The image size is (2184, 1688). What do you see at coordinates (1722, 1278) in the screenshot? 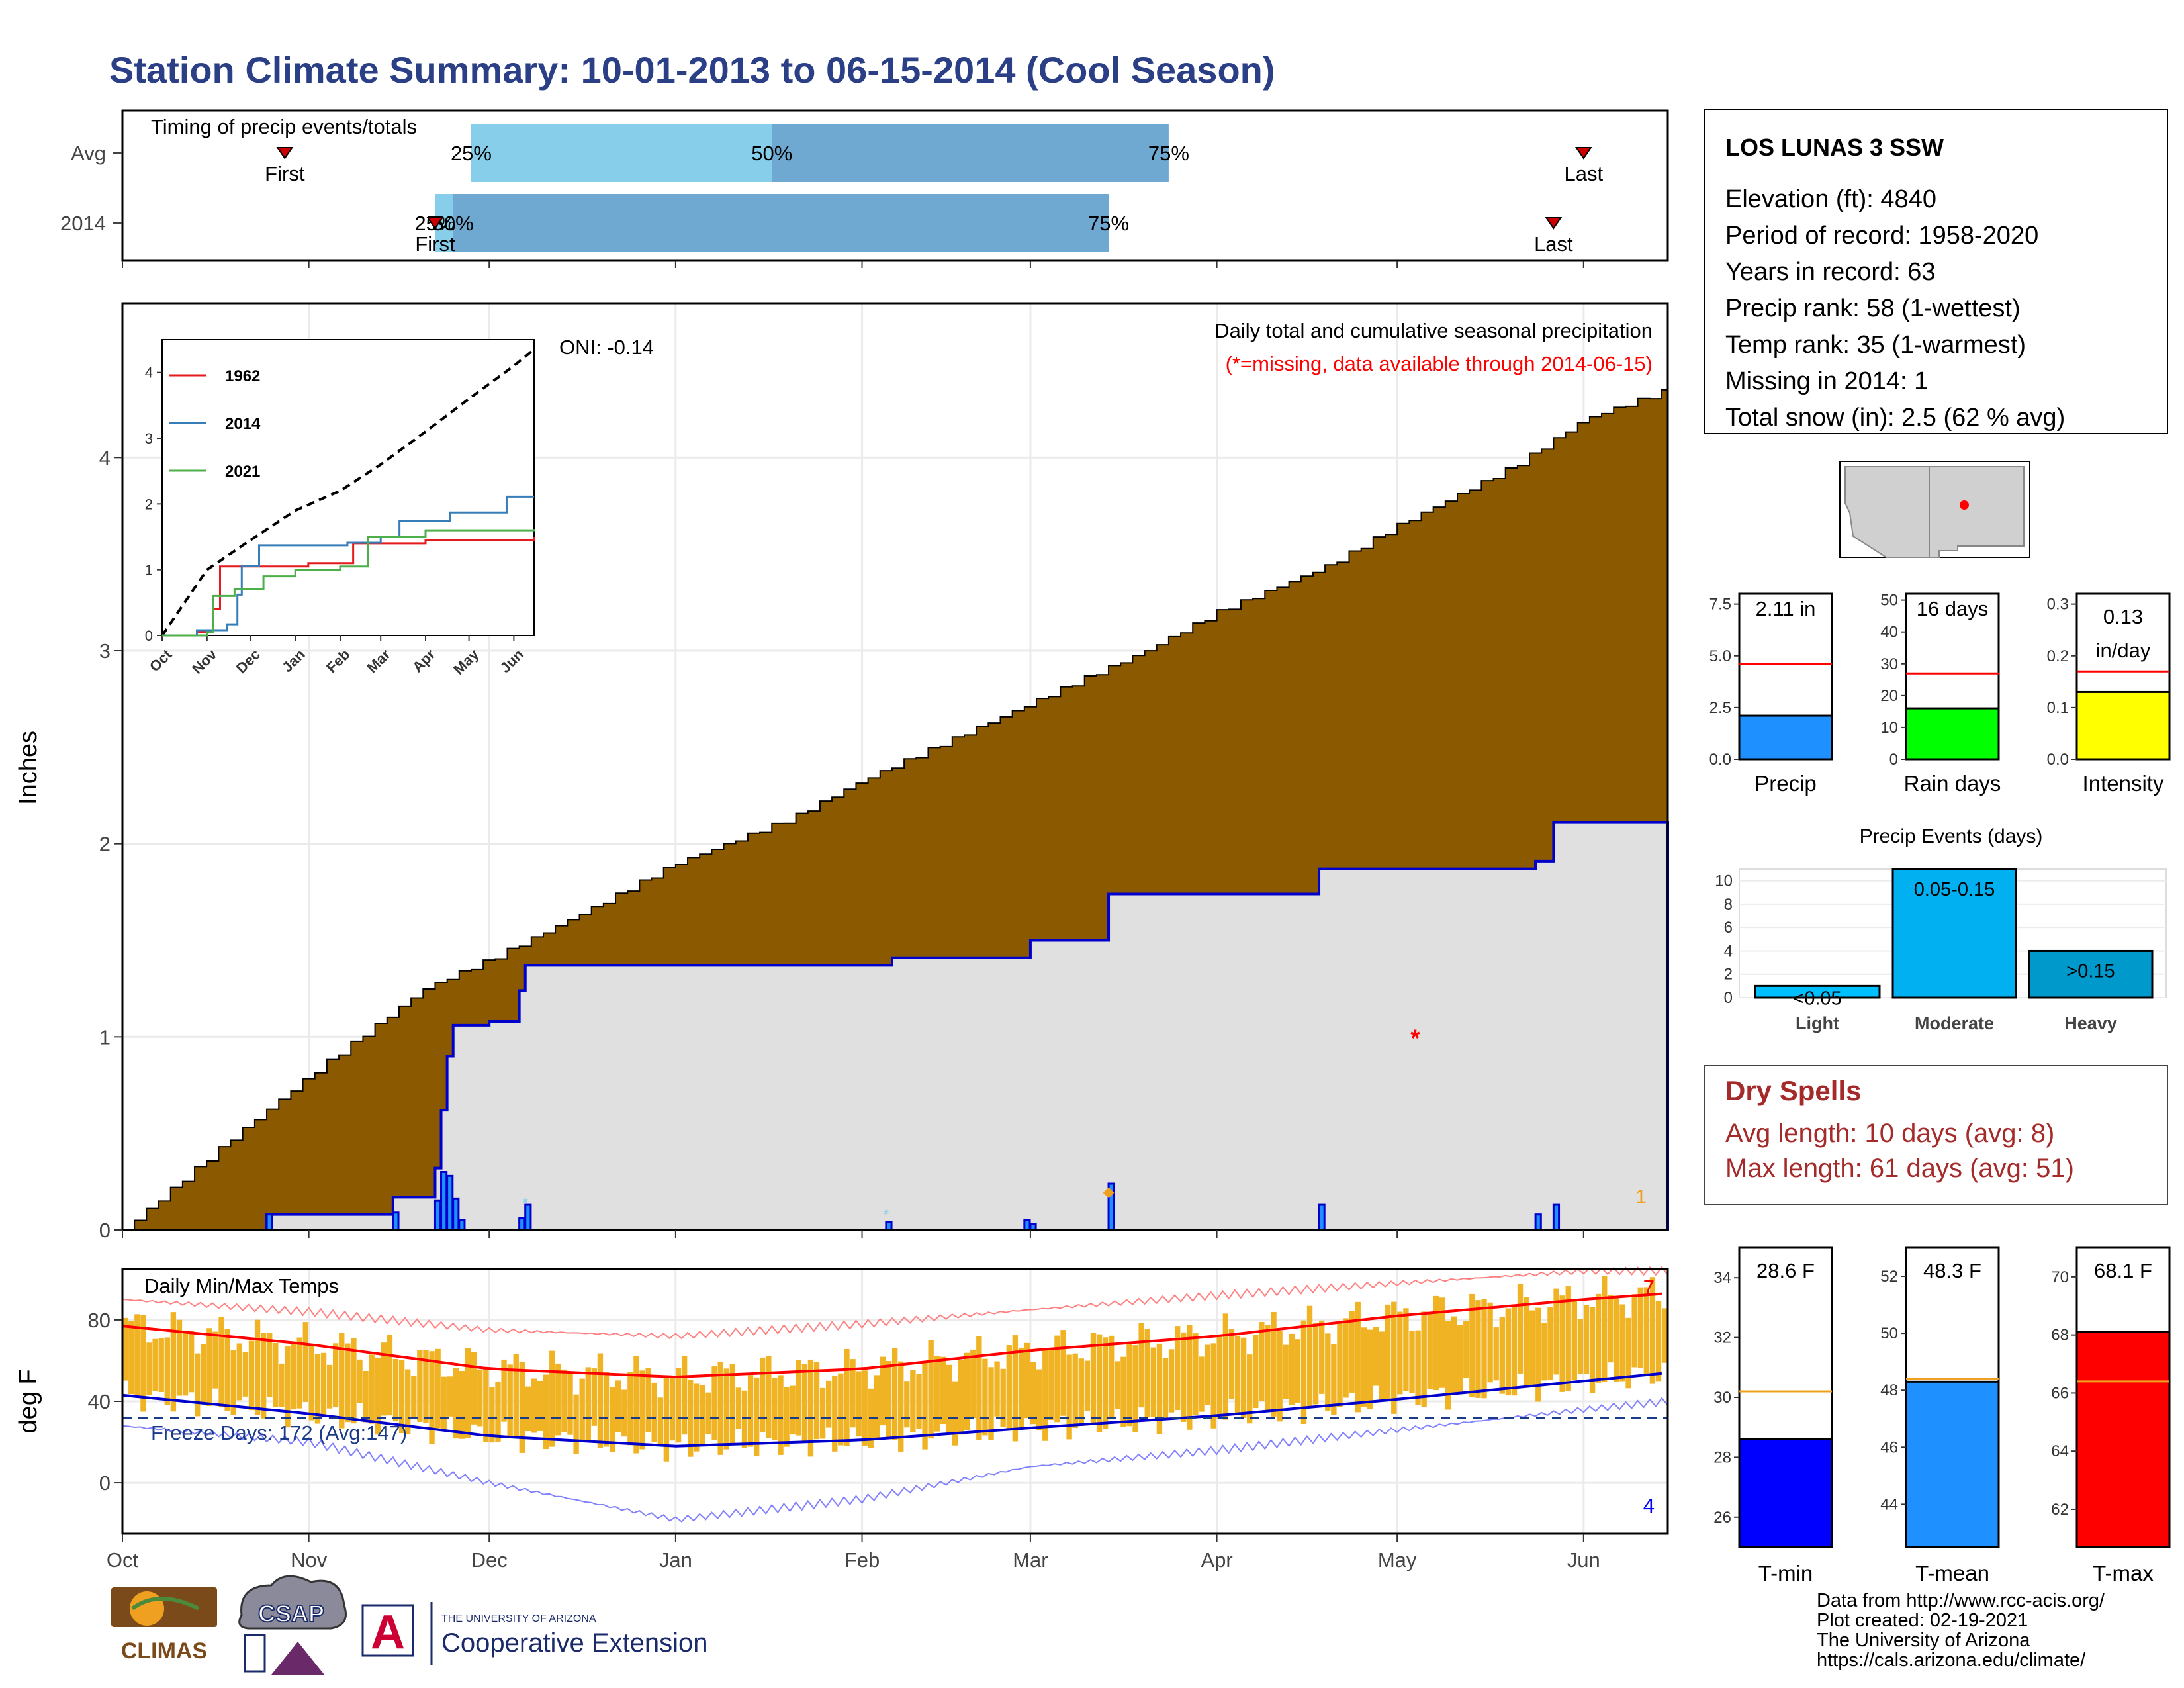
I see `temp-bar-y-tick-label: 34` at bounding box center [1722, 1278].